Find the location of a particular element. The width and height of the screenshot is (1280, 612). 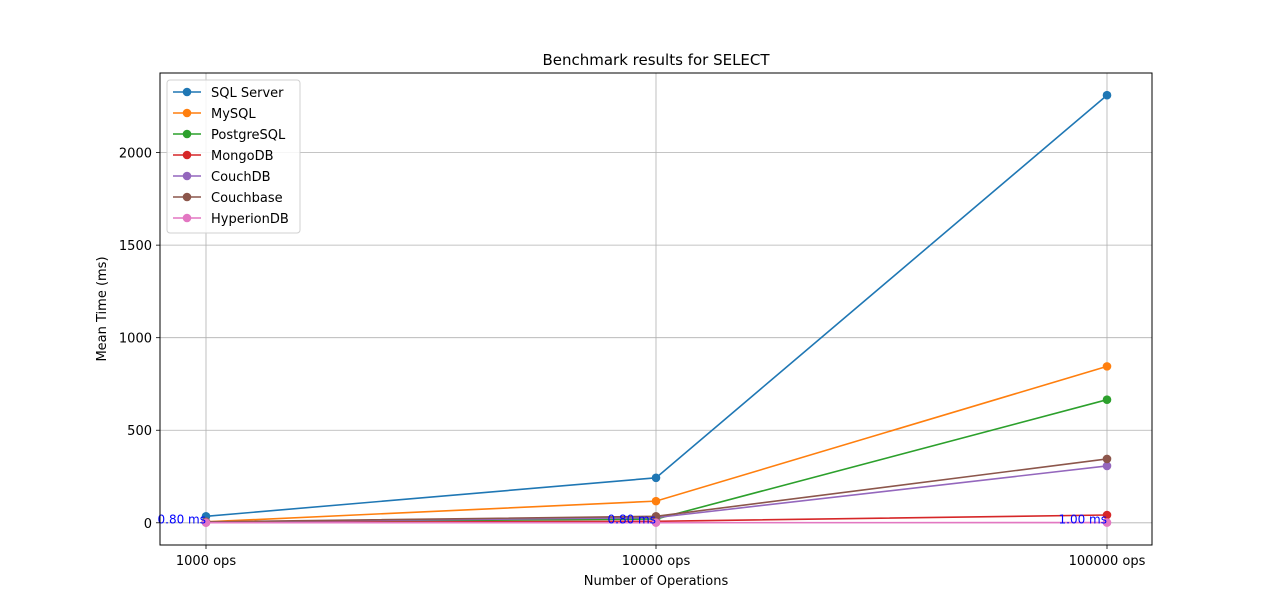

legend-entry-label: MongoDB is located at coordinates (242, 156).